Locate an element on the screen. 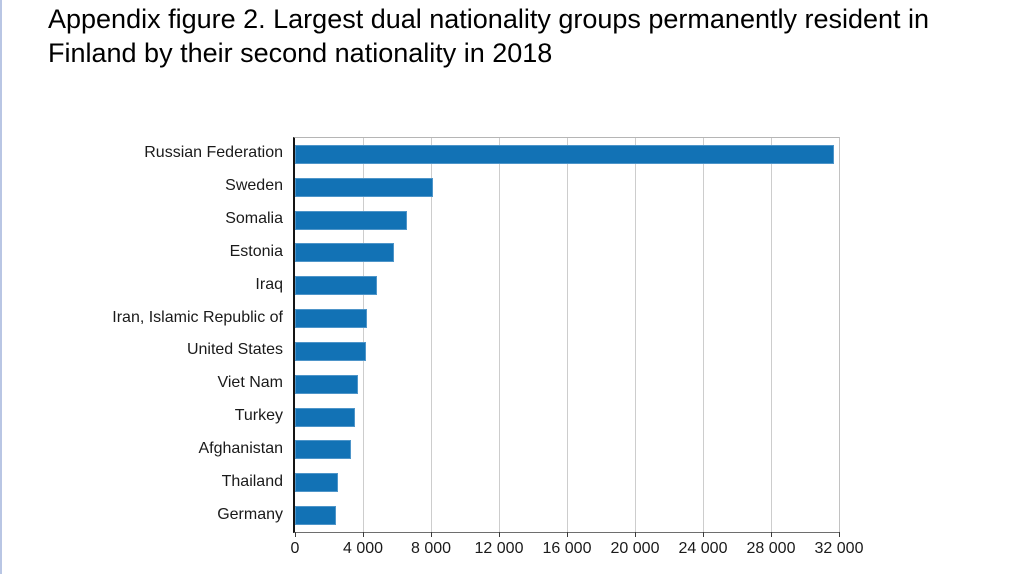 The width and height of the screenshot is (1020, 574). x-axis-tick-label: 16 000 is located at coordinates (567, 548).